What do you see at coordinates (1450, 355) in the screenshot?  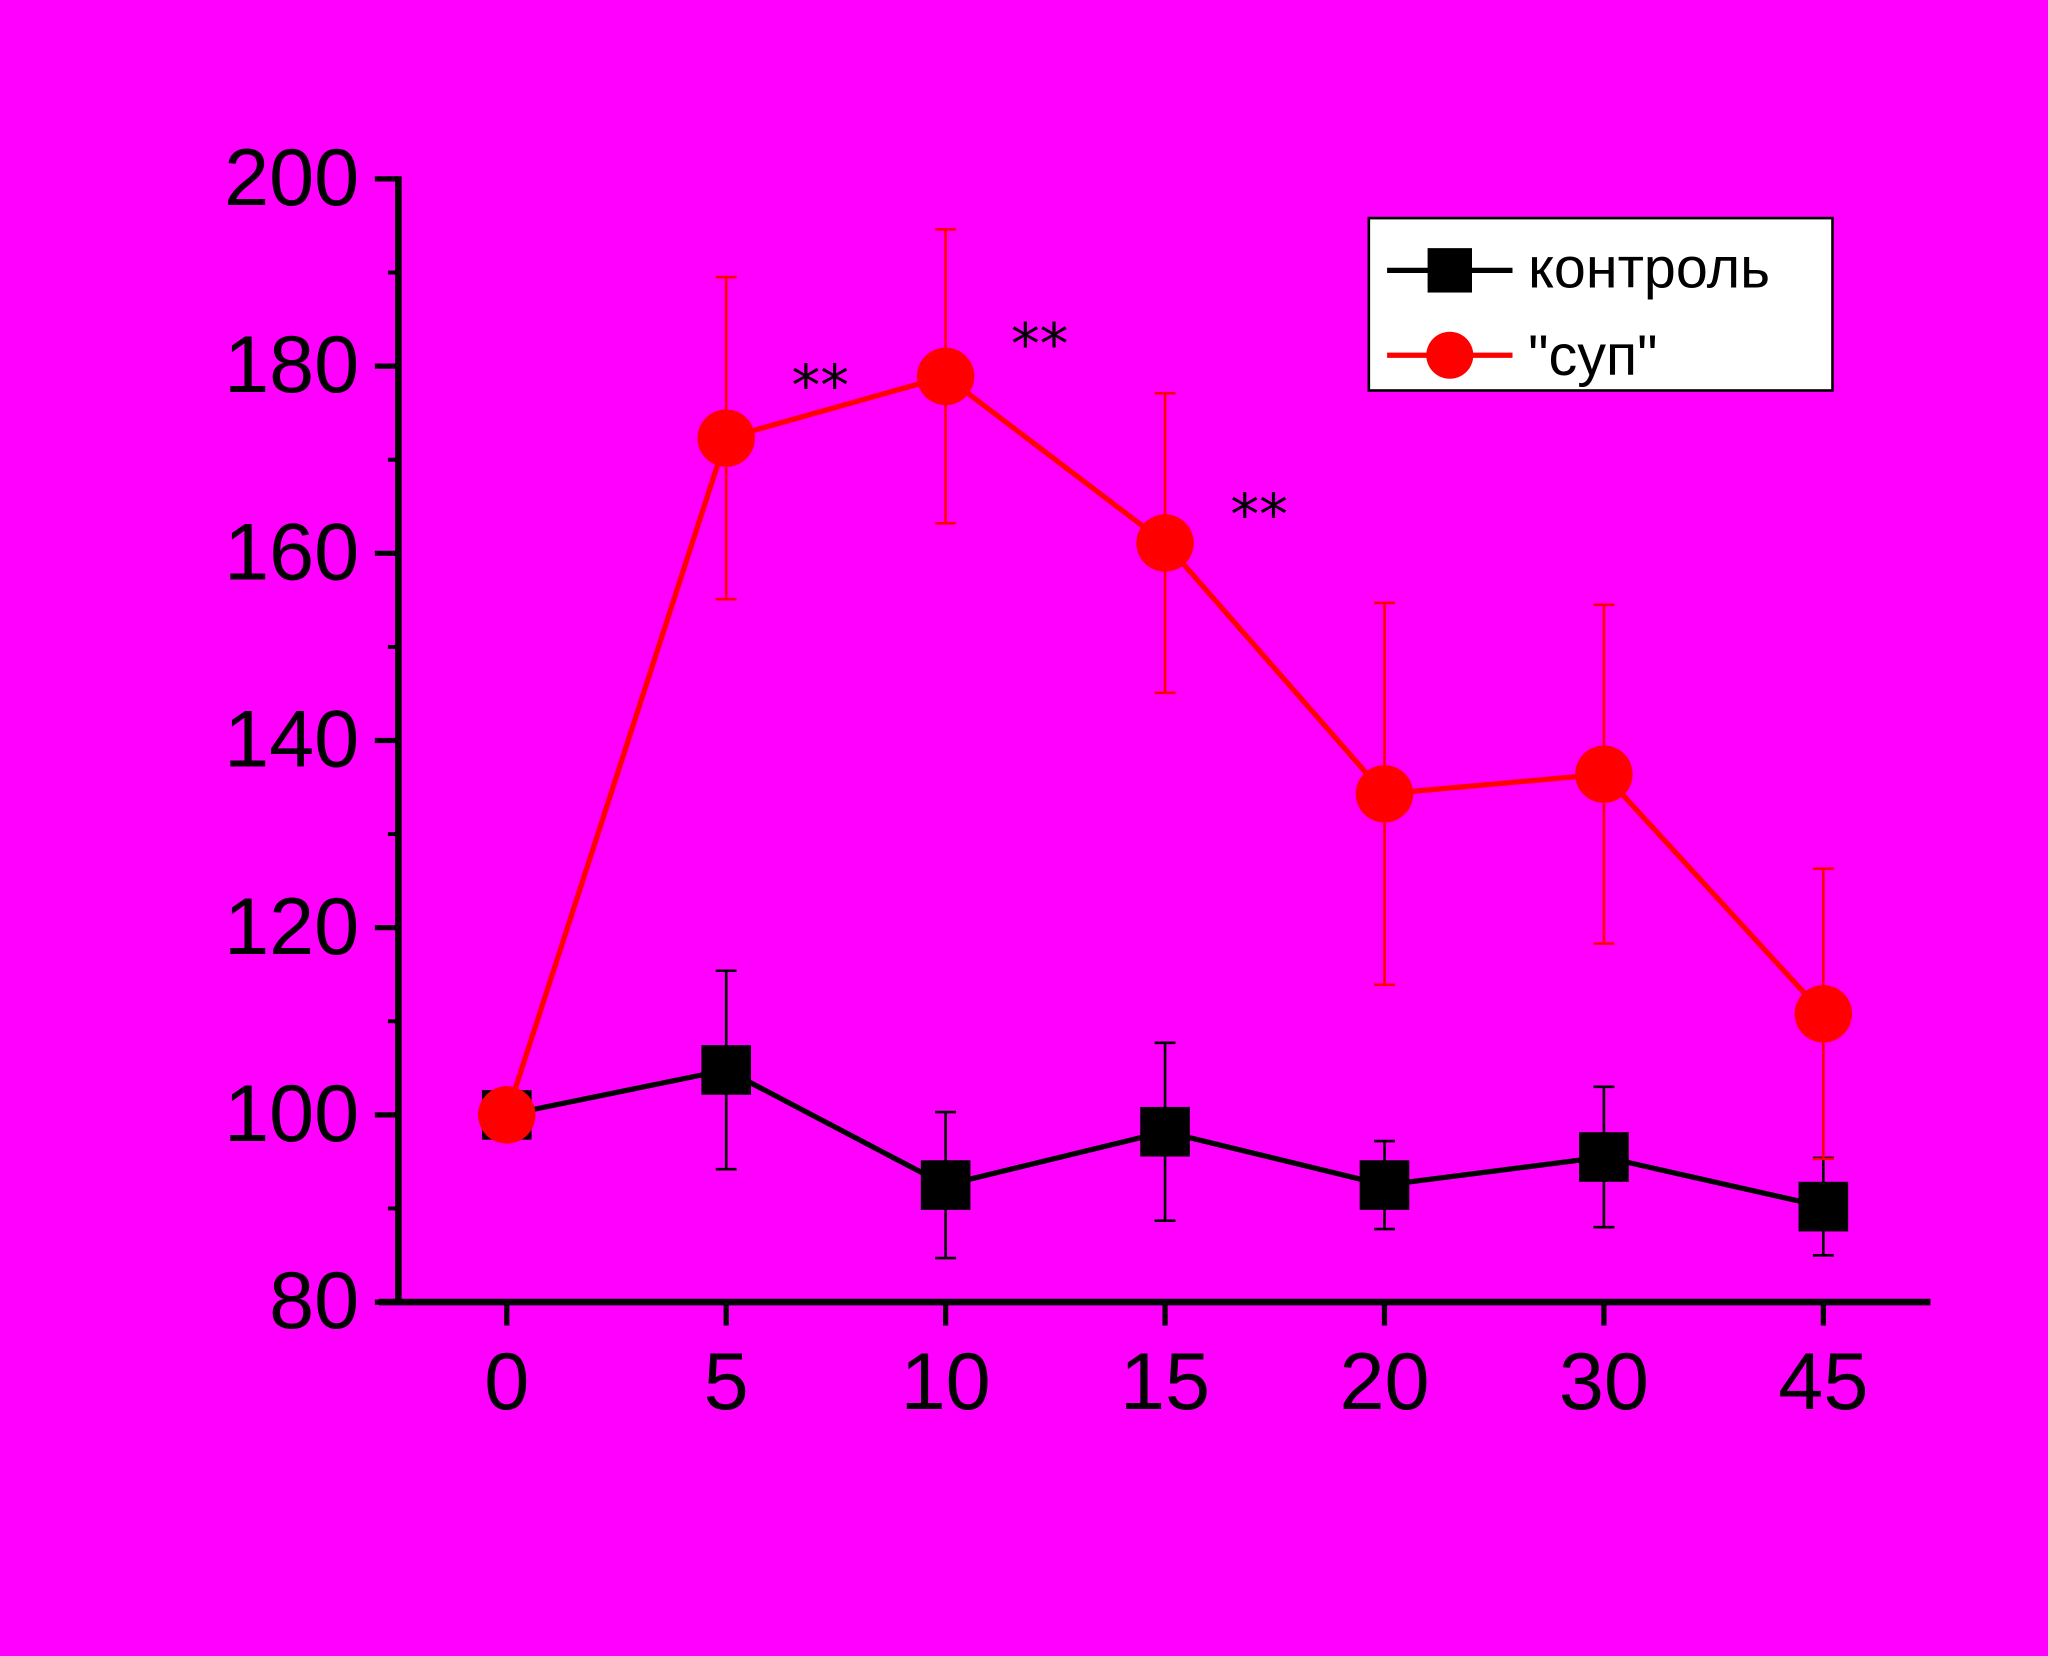 I see `legend-marker-circle-icon` at bounding box center [1450, 355].